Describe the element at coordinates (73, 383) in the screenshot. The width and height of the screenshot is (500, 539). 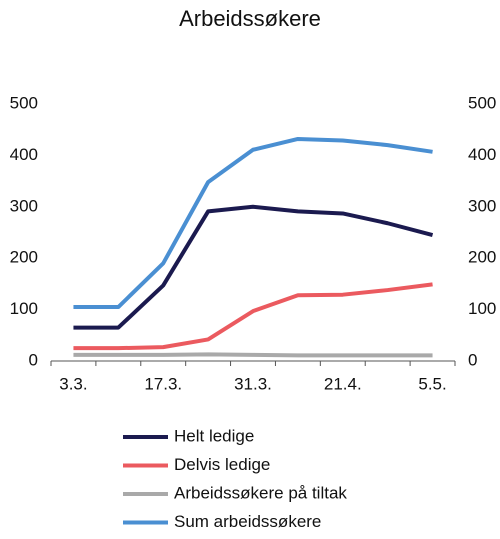
I see `x-tick-label: 3.3.` at that location.